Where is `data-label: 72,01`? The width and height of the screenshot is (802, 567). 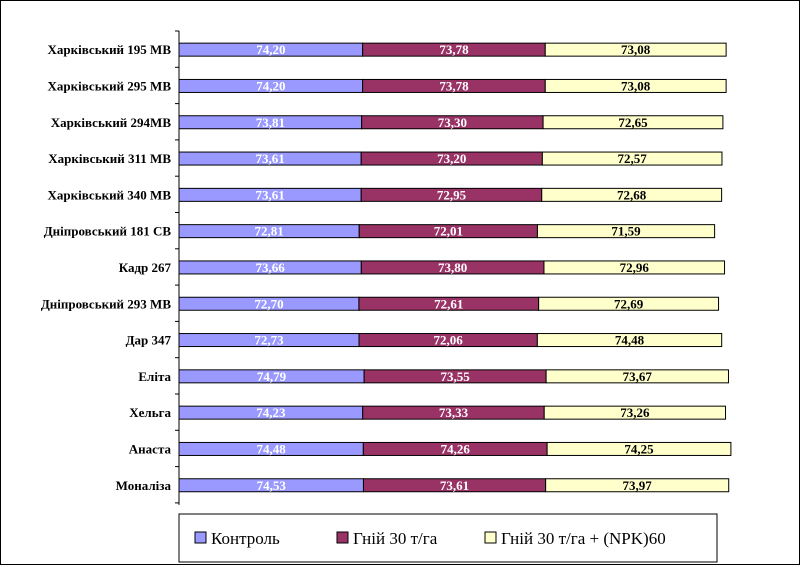
data-label: 72,01 is located at coordinates (448, 231).